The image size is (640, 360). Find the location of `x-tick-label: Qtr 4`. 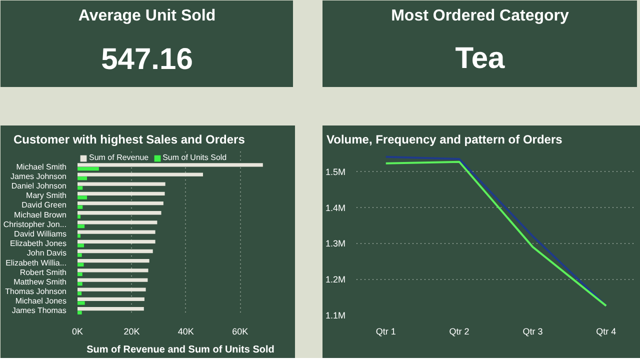

x-tick-label: Qtr 4 is located at coordinates (606, 331).